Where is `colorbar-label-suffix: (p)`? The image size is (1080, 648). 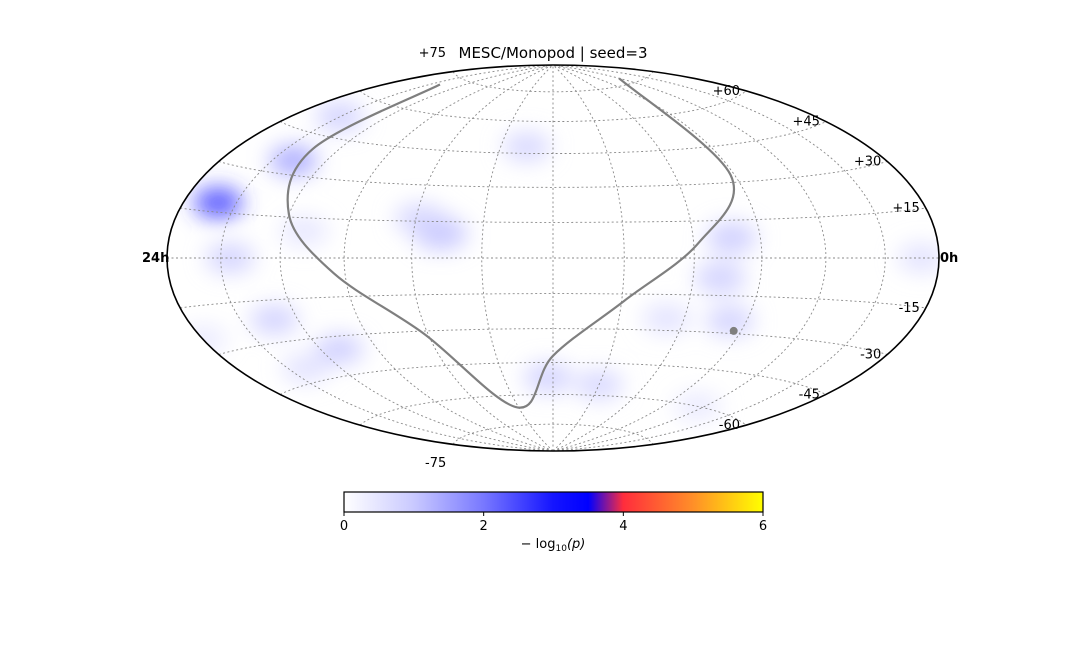
colorbar-label-suffix: (p) is located at coordinates (576, 544).